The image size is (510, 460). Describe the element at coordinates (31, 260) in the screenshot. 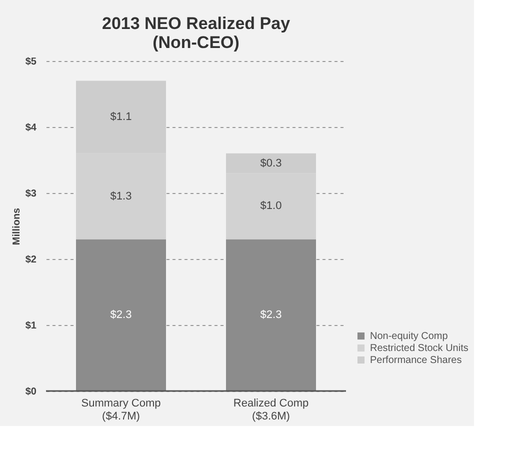

I see `y-tick-label: $2` at that location.